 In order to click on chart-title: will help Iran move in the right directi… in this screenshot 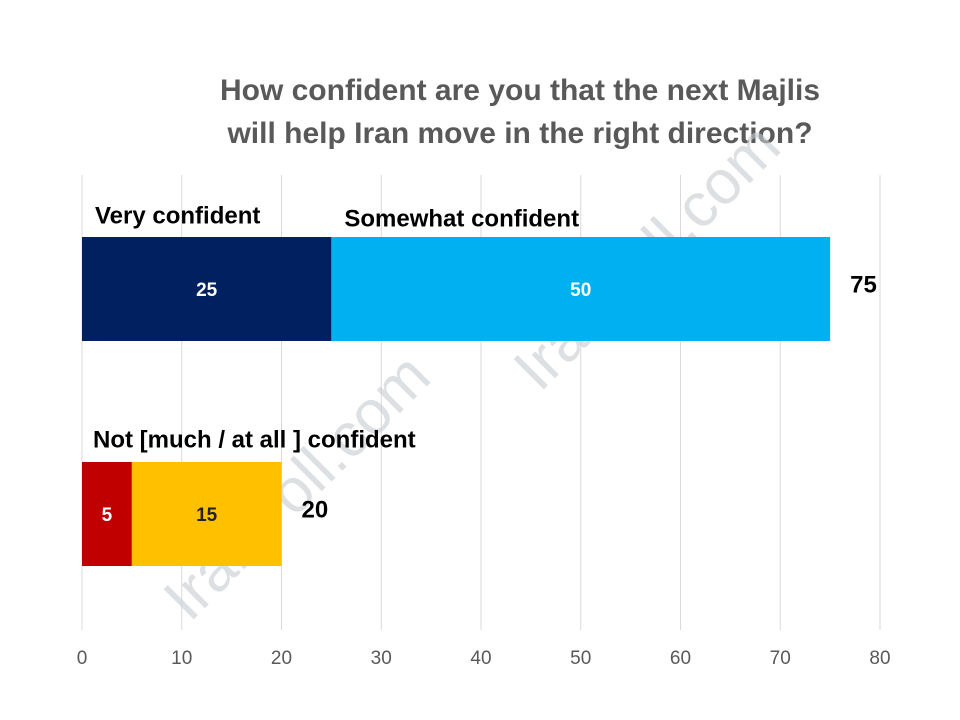, I will do `click(519, 133)`.